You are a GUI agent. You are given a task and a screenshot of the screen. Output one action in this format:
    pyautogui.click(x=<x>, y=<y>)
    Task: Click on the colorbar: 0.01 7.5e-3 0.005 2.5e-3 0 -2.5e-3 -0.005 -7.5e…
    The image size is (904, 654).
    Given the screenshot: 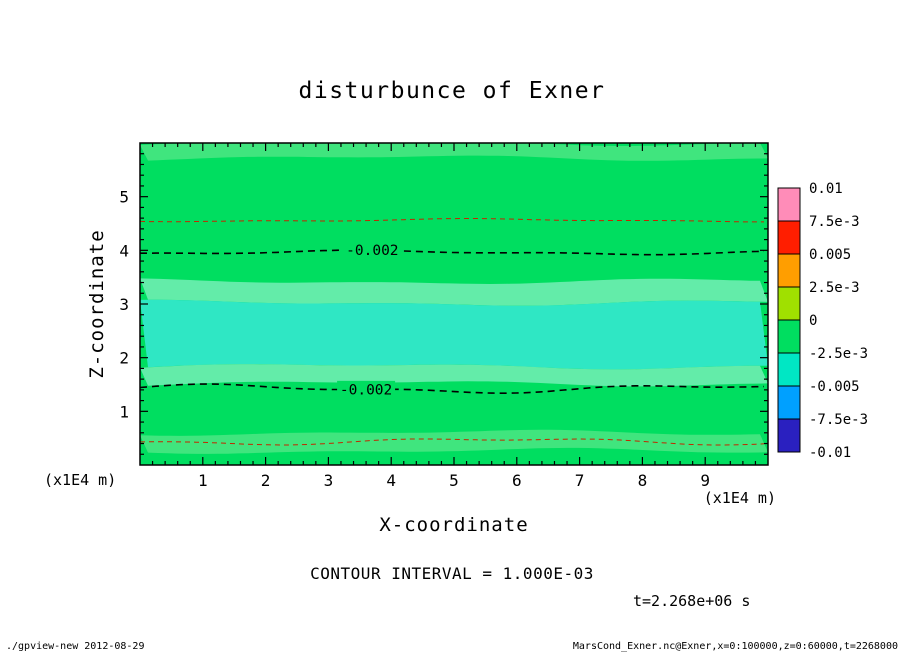 What is the action you would take?
    pyautogui.click(x=822, y=321)
    